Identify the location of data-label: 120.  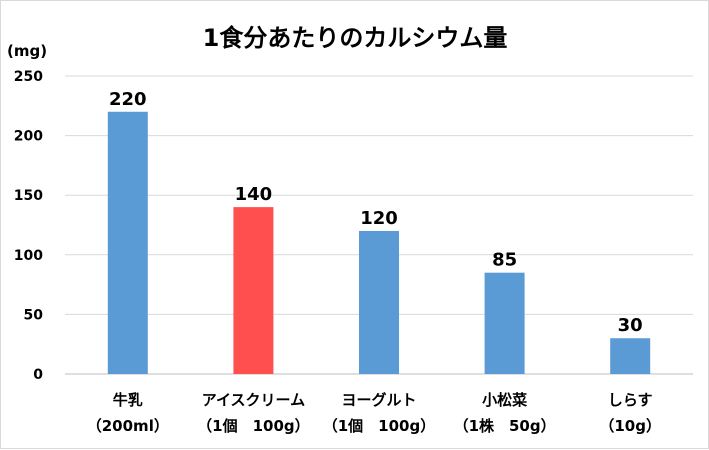
(379, 218).